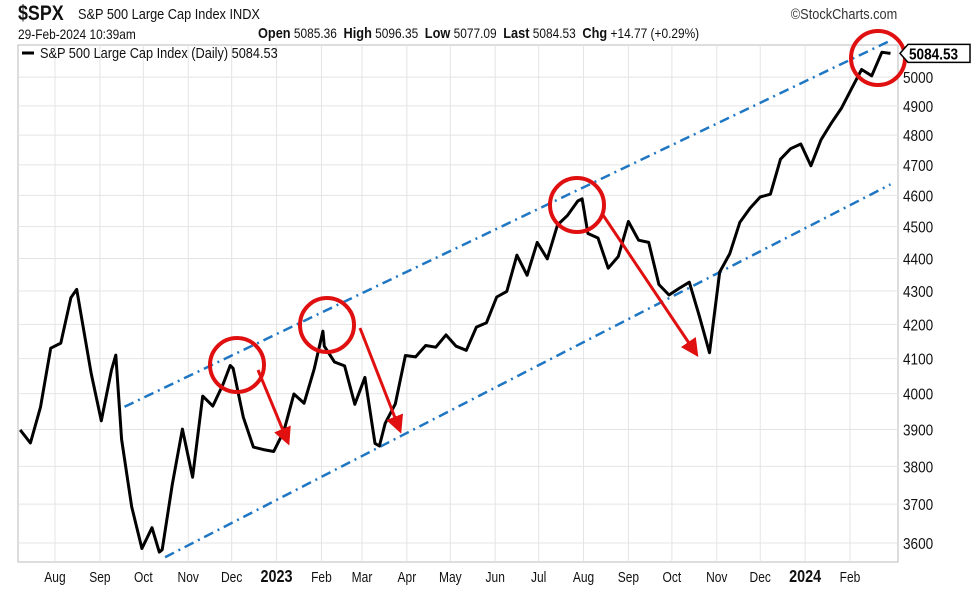  I want to click on symbol: $SPX, so click(41, 13).